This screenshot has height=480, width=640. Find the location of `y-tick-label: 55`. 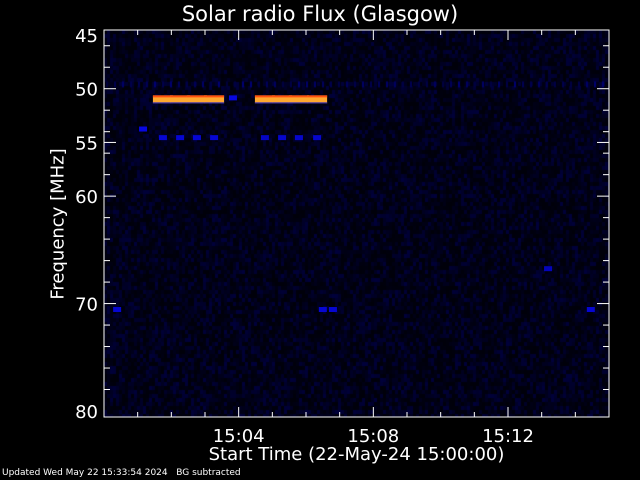

y-tick-label: 55 is located at coordinates (86, 143).